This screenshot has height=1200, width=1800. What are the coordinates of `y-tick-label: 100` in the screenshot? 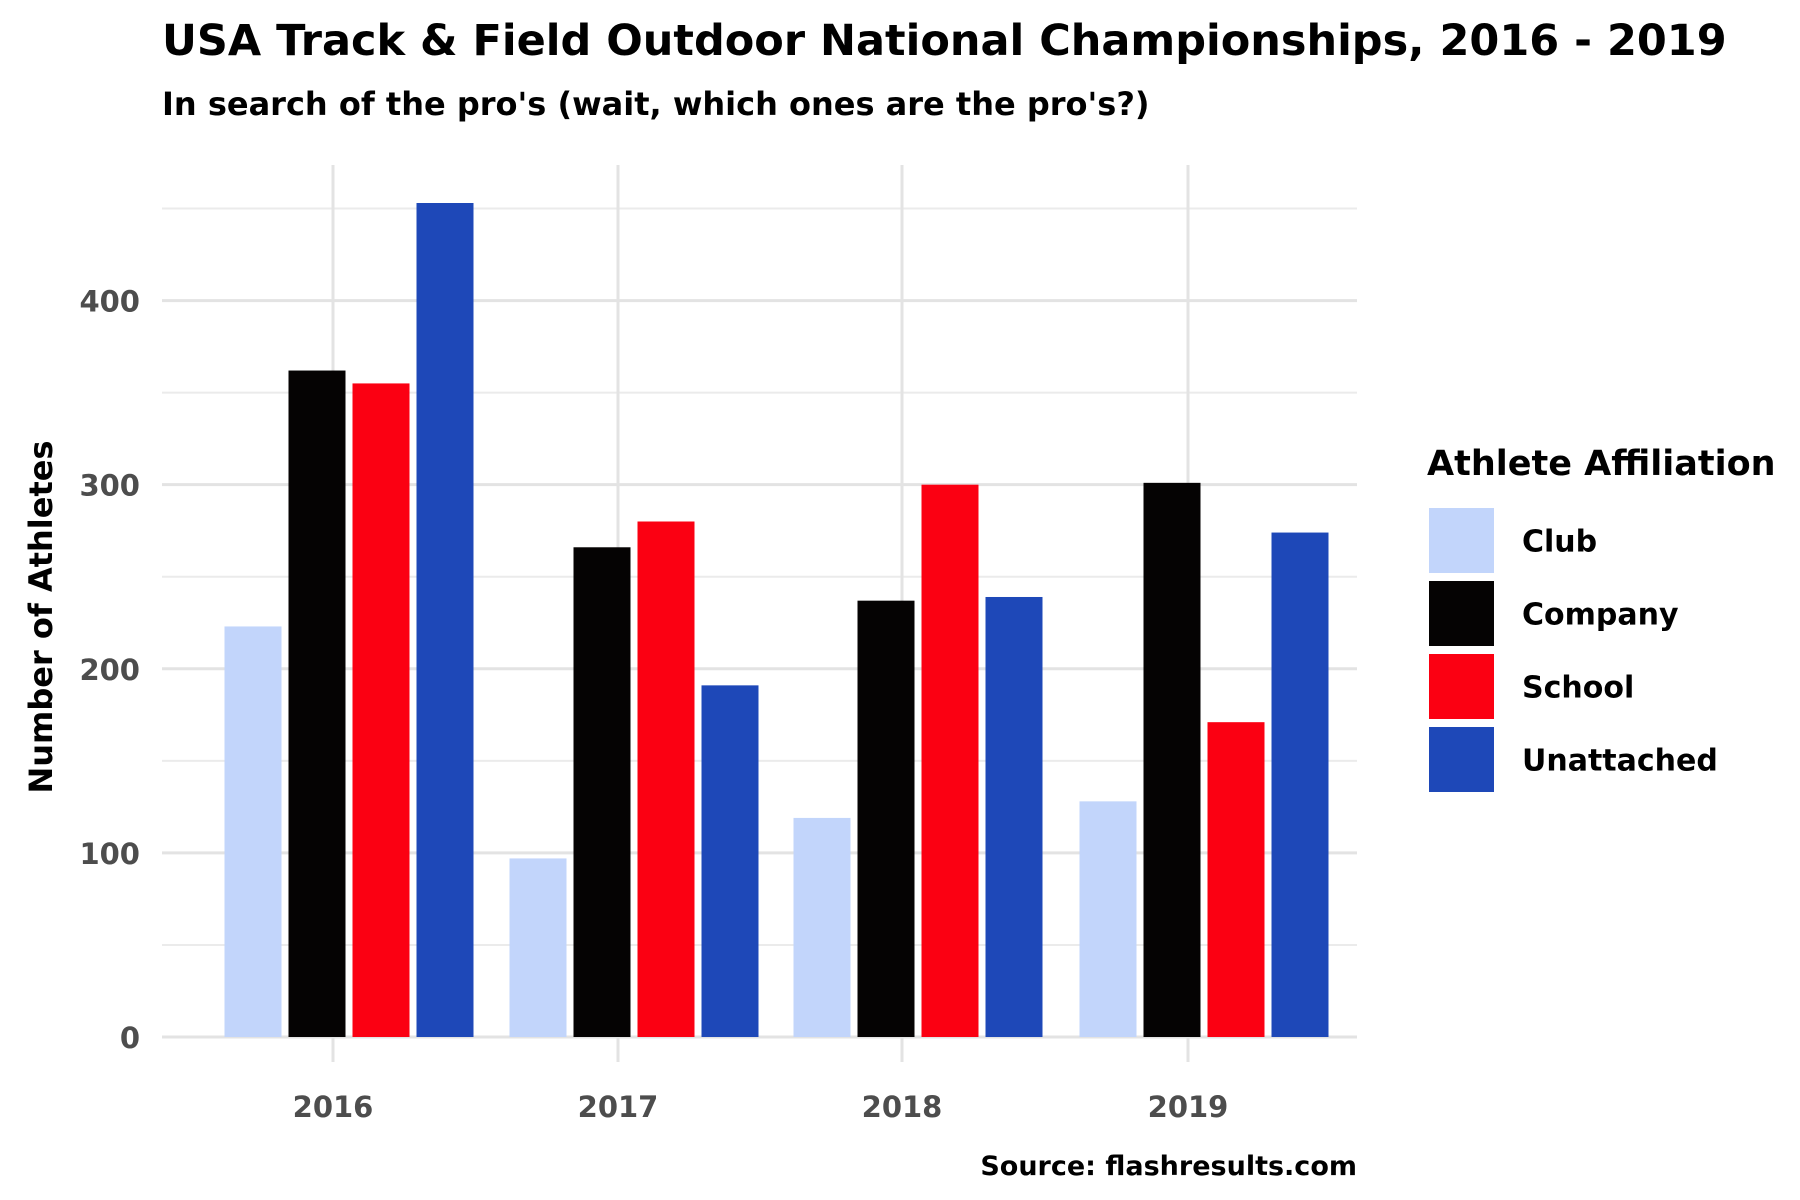 It's located at (109, 854).